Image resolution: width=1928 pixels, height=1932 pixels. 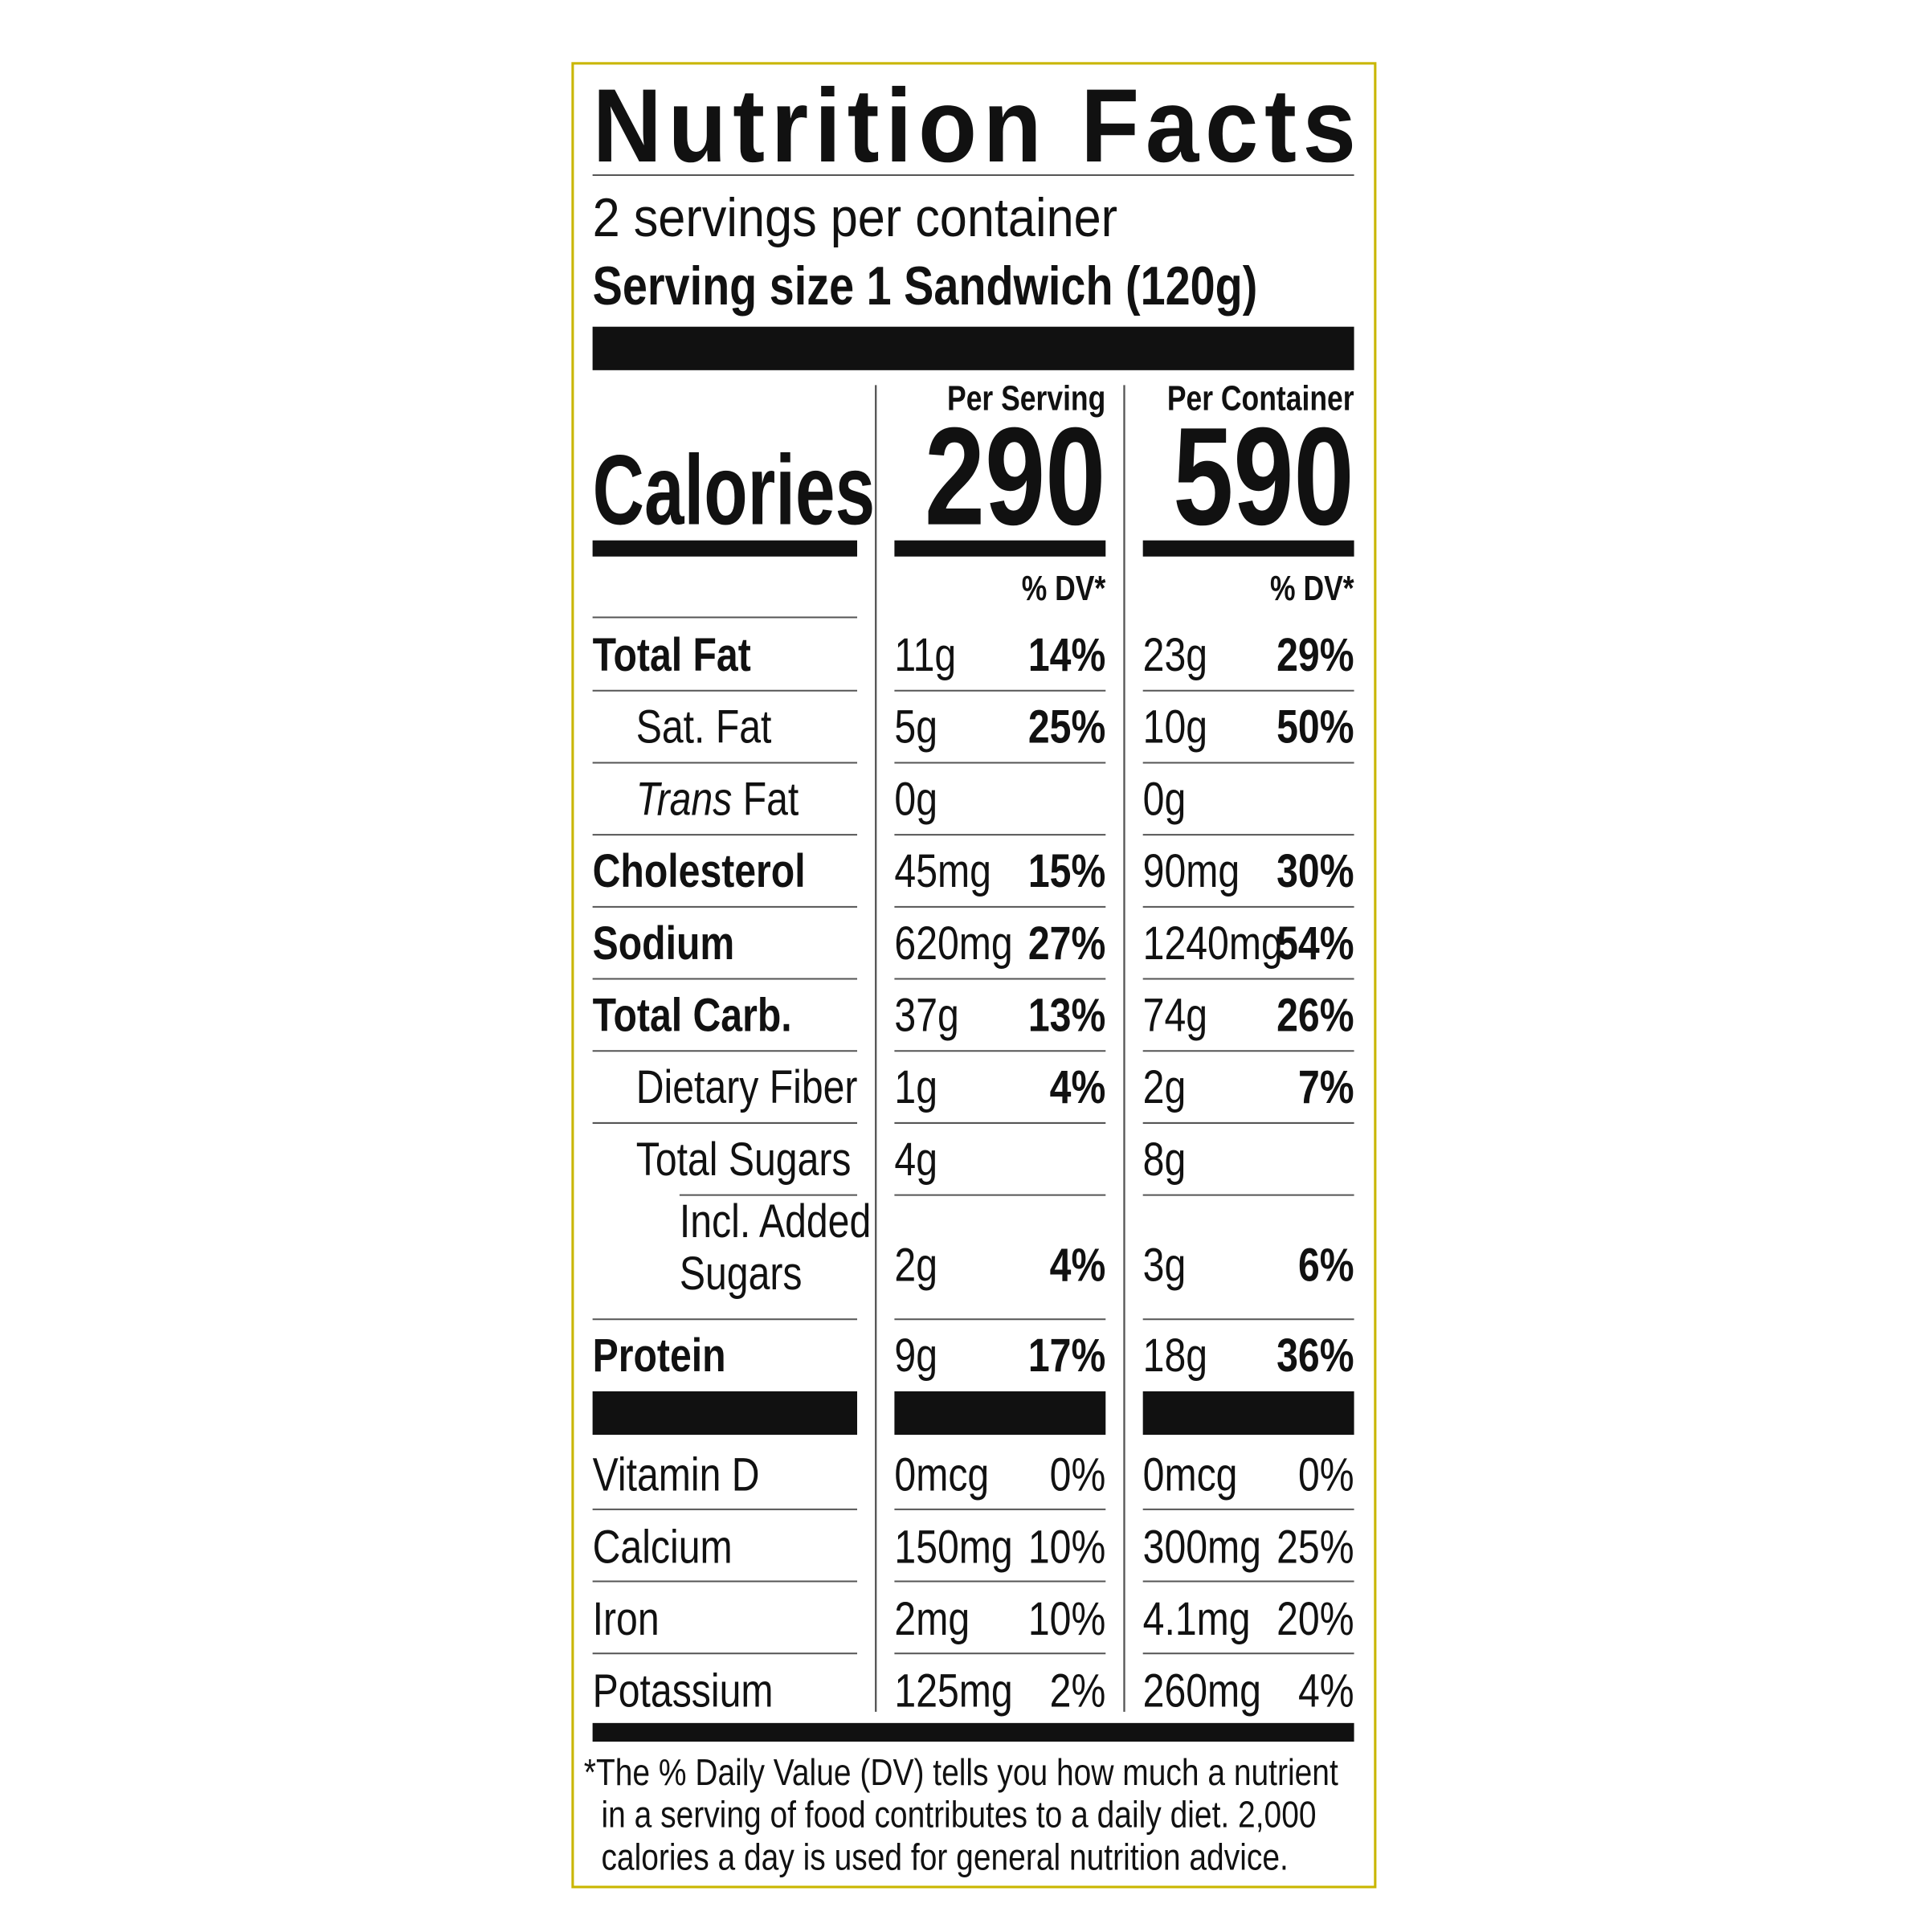 I want to click on text-group: 18g, so click(x=1175, y=1357).